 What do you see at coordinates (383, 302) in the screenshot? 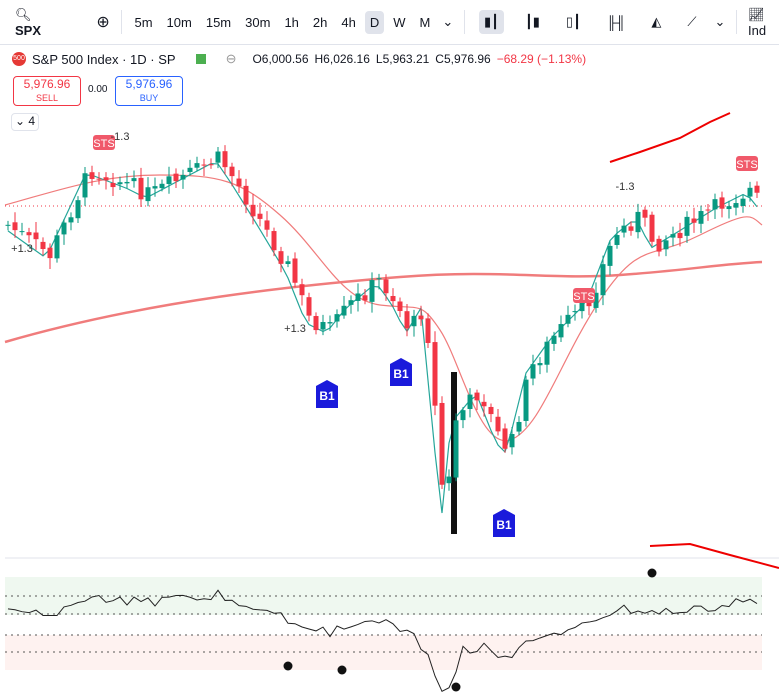
I see `ma-long` at bounding box center [383, 302].